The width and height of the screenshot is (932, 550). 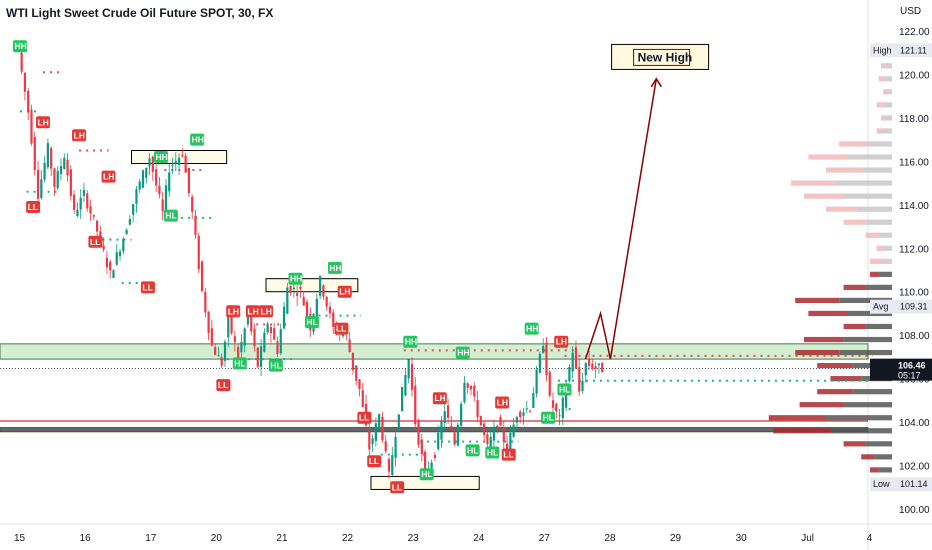 I want to click on current-price-tag, so click(x=901, y=369).